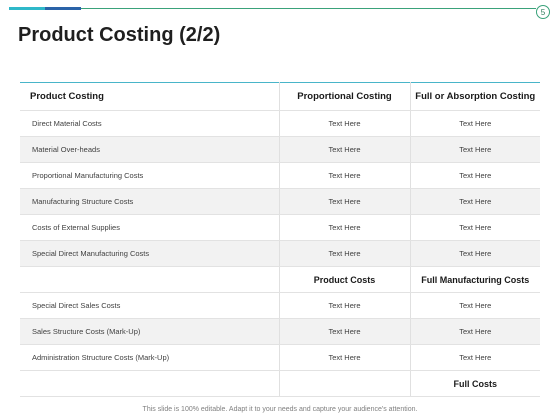 The height and width of the screenshot is (420, 560). I want to click on full-costs-label: Full Costs, so click(474, 383).